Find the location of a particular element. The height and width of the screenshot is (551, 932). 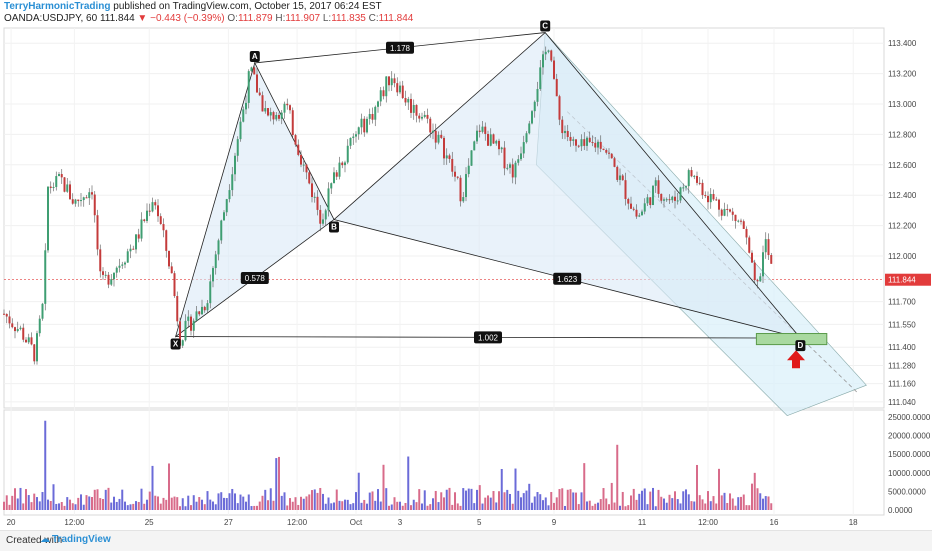

volume-tick-label: 5000.0000 is located at coordinates (907, 491).